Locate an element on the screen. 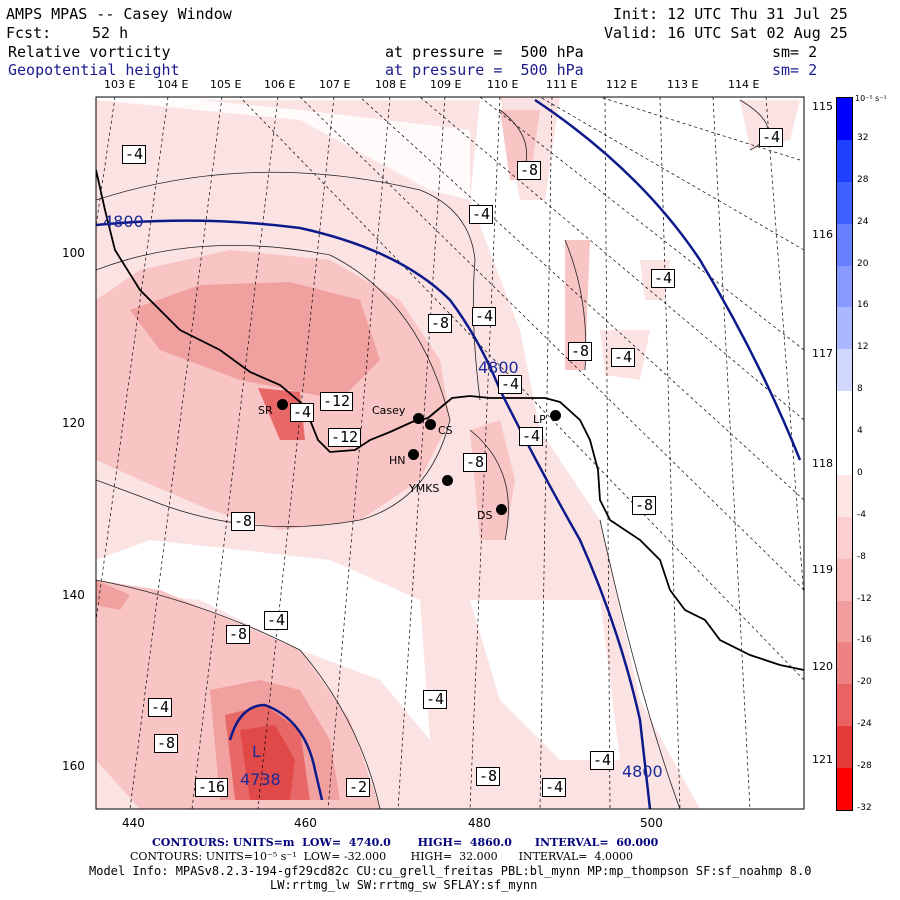  y-tick: 100 is located at coordinates (73, 253).